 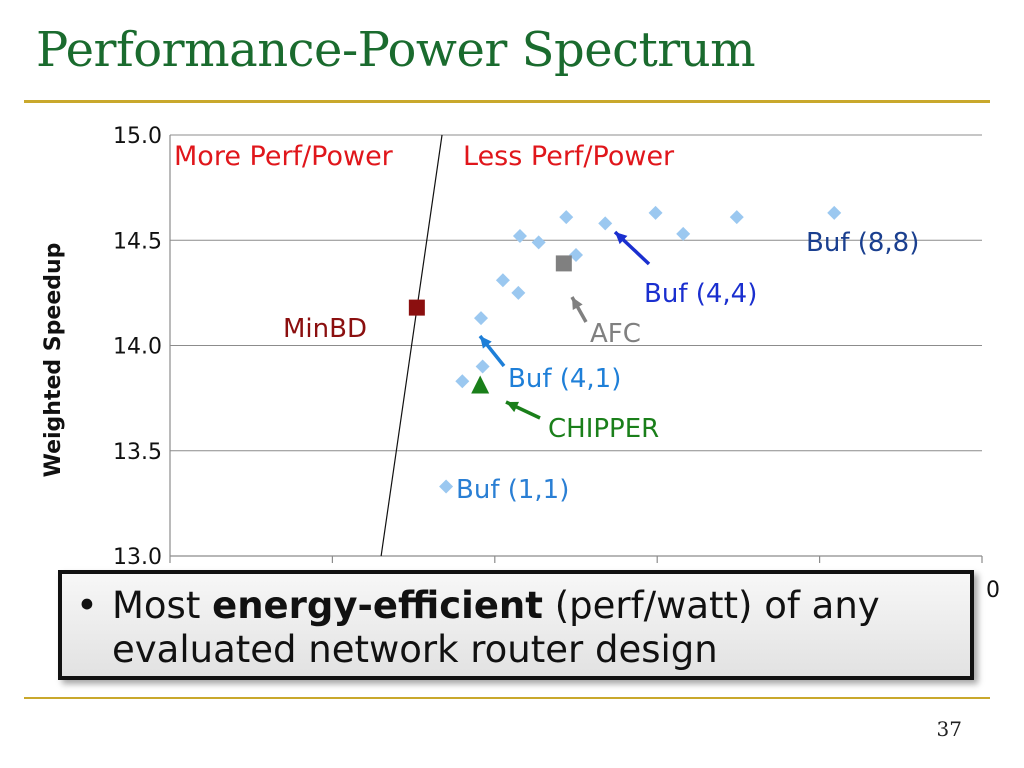 I want to click on annotation-label: CHIPPER, so click(x=603, y=429).